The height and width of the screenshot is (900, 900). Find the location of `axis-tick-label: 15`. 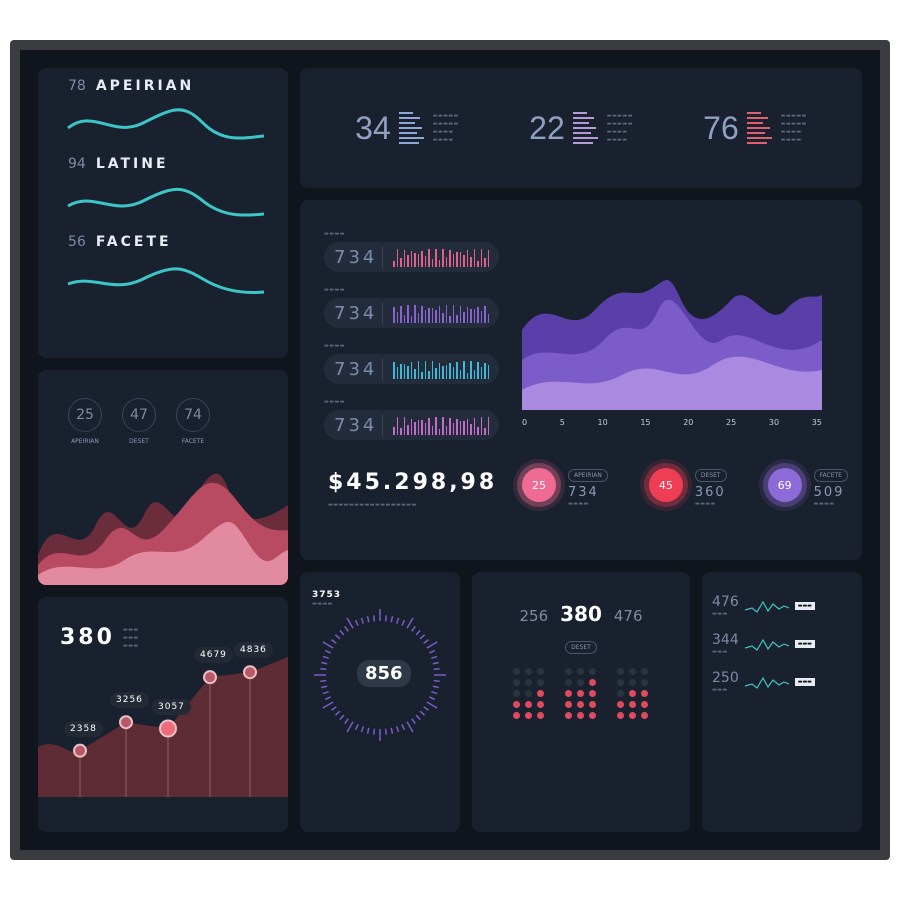

axis-tick-label: 15 is located at coordinates (645, 422).